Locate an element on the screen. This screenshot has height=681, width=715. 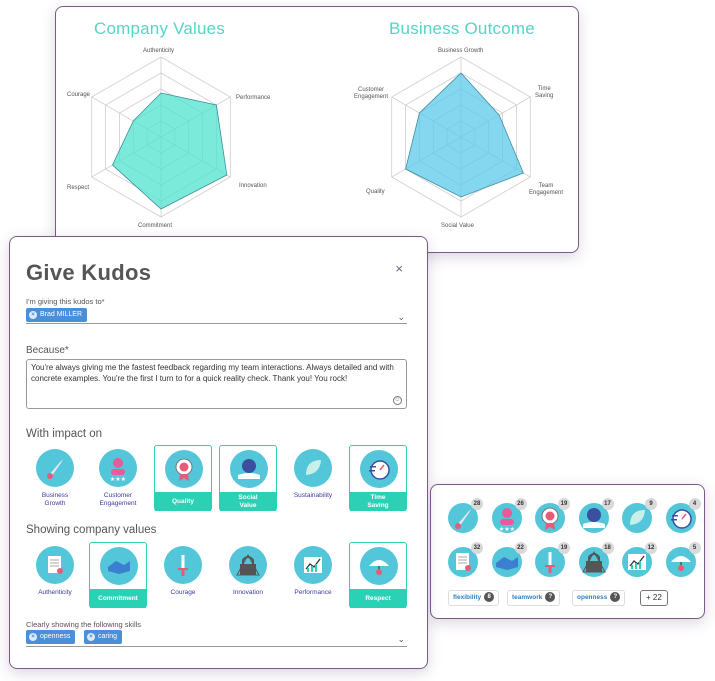
skill-tag-label: openness is located at coordinates (592, 597).